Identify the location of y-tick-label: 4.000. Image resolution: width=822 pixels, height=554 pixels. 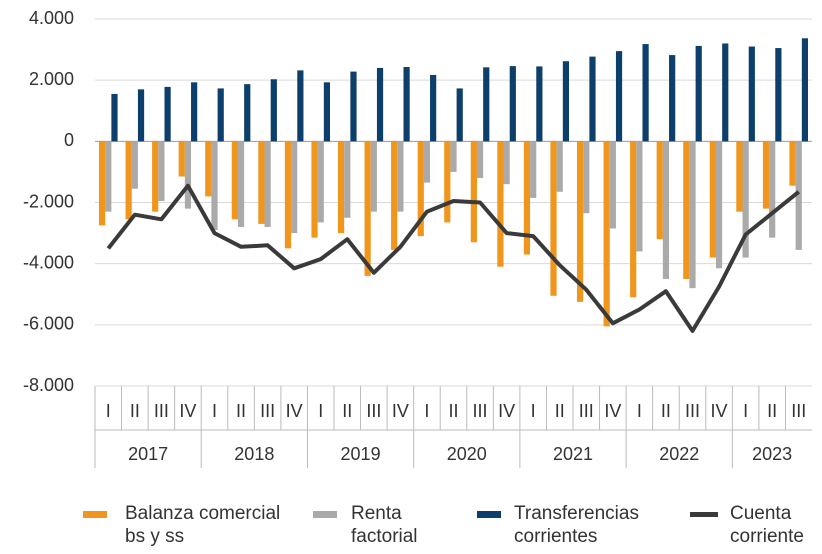
(51, 18).